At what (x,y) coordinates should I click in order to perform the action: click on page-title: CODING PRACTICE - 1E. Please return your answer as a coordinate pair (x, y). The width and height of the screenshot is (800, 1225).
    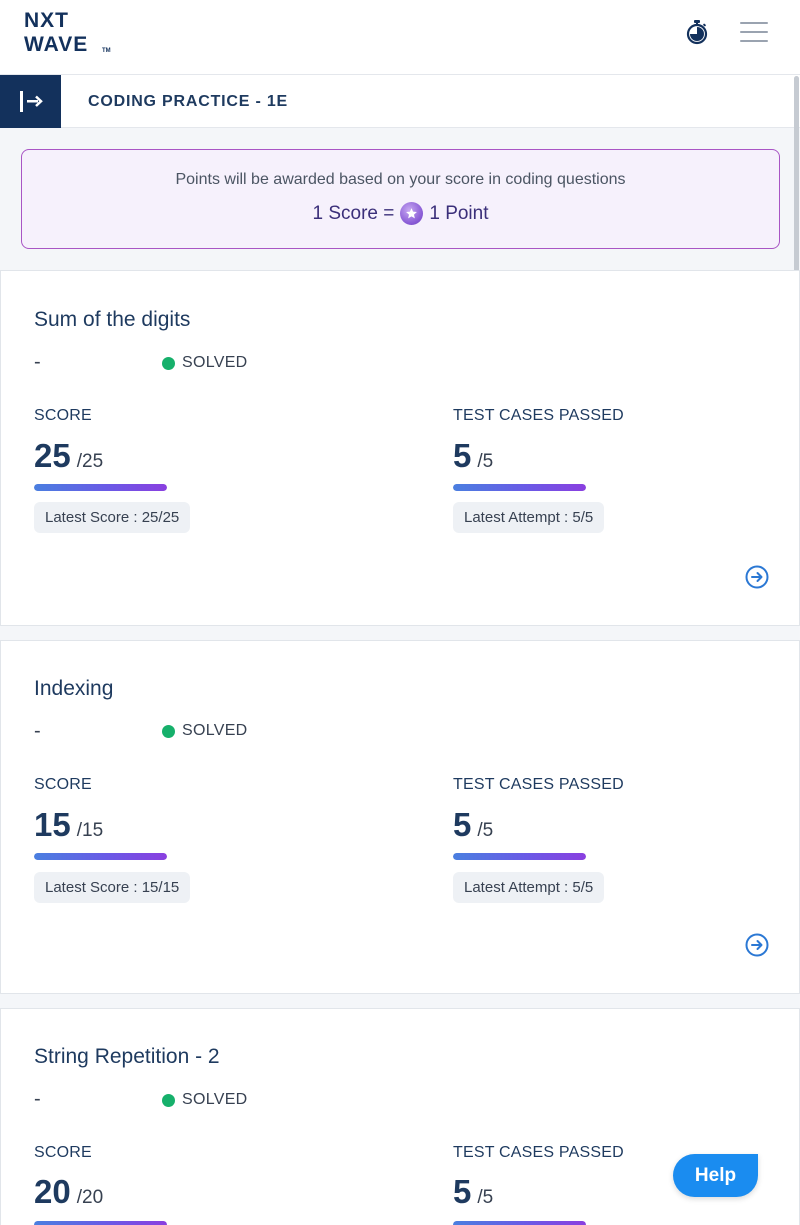
    Looking at the image, I should click on (188, 101).